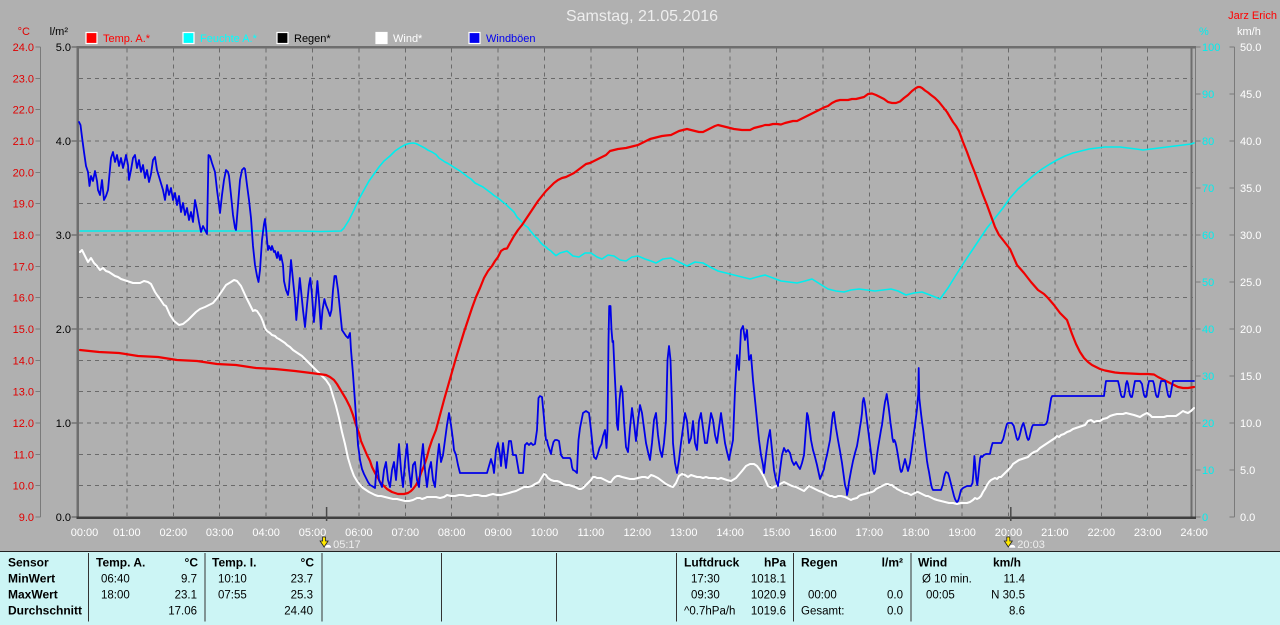 The width and height of the screenshot is (1280, 625). What do you see at coordinates (1208, 424) in the screenshot?
I see `svg-text: 20` at bounding box center [1208, 424].